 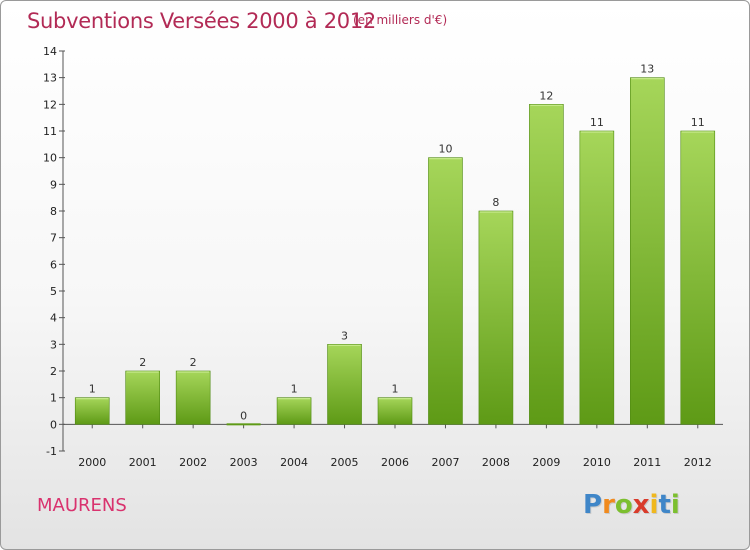 I want to click on logo-letter: t, so click(x=664, y=505).